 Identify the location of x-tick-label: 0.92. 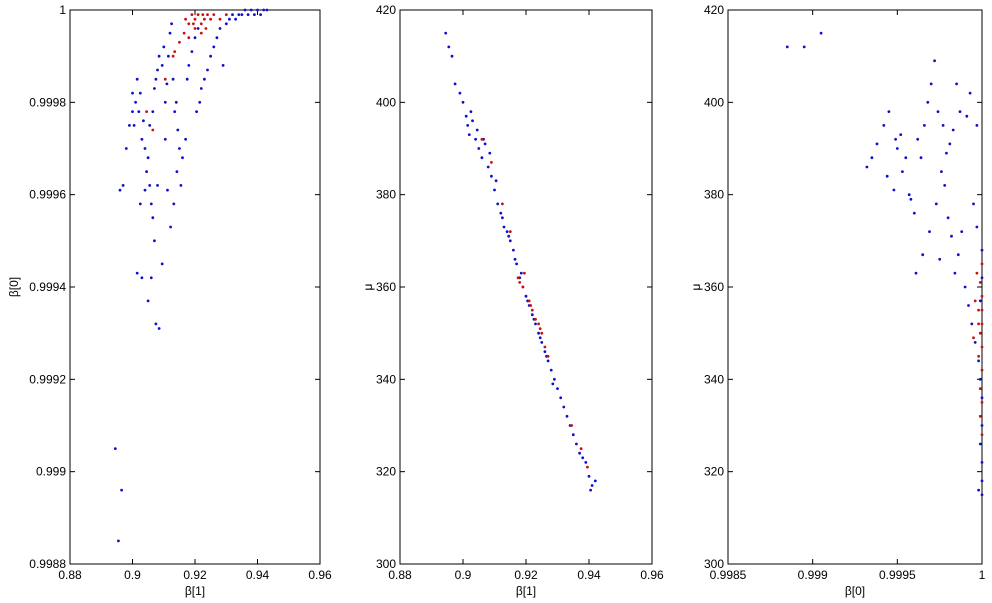
(195, 575).